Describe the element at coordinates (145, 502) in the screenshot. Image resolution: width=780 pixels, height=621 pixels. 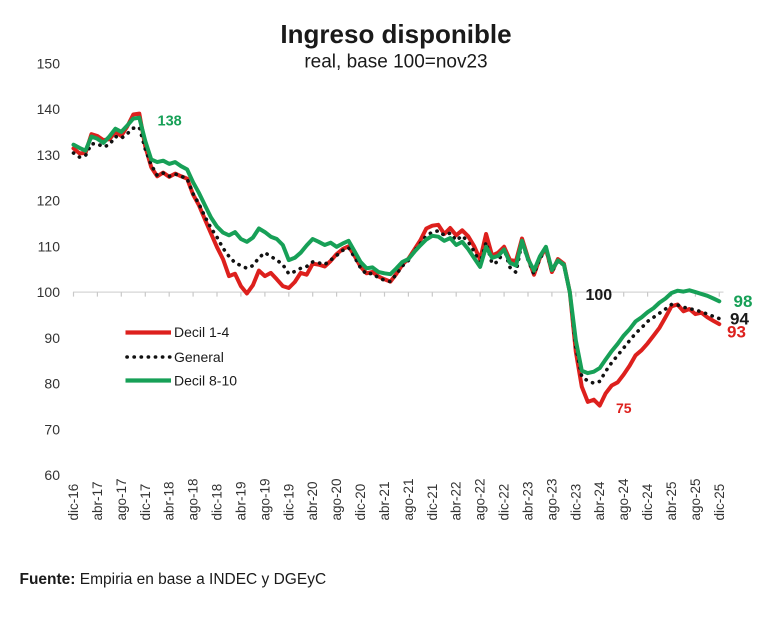
I see `svg-text: dic-17` at that location.